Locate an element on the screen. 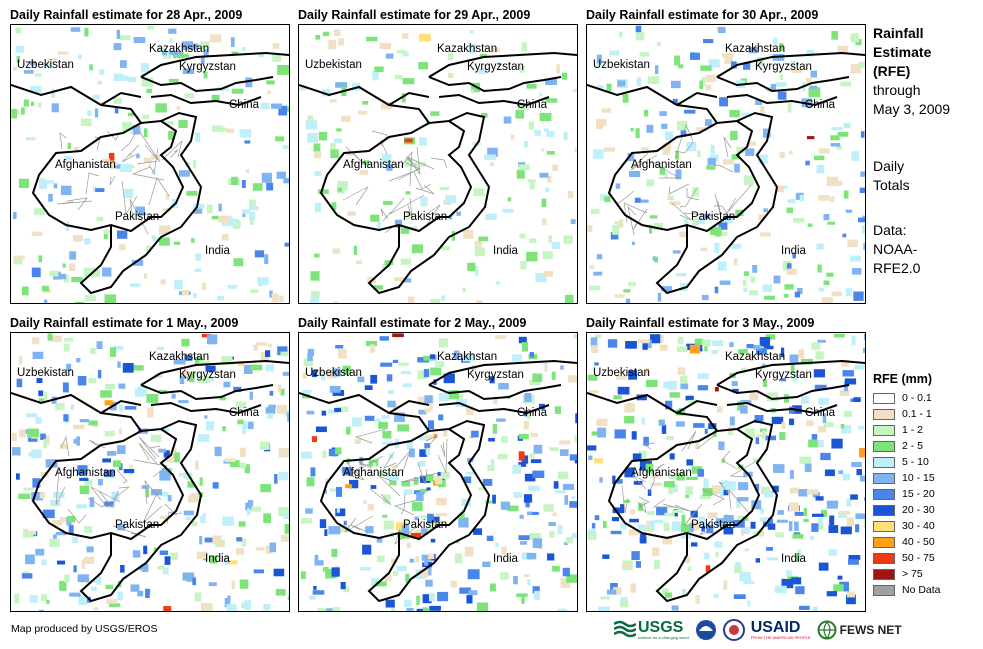  country-border is located at coordinates (206, 100).